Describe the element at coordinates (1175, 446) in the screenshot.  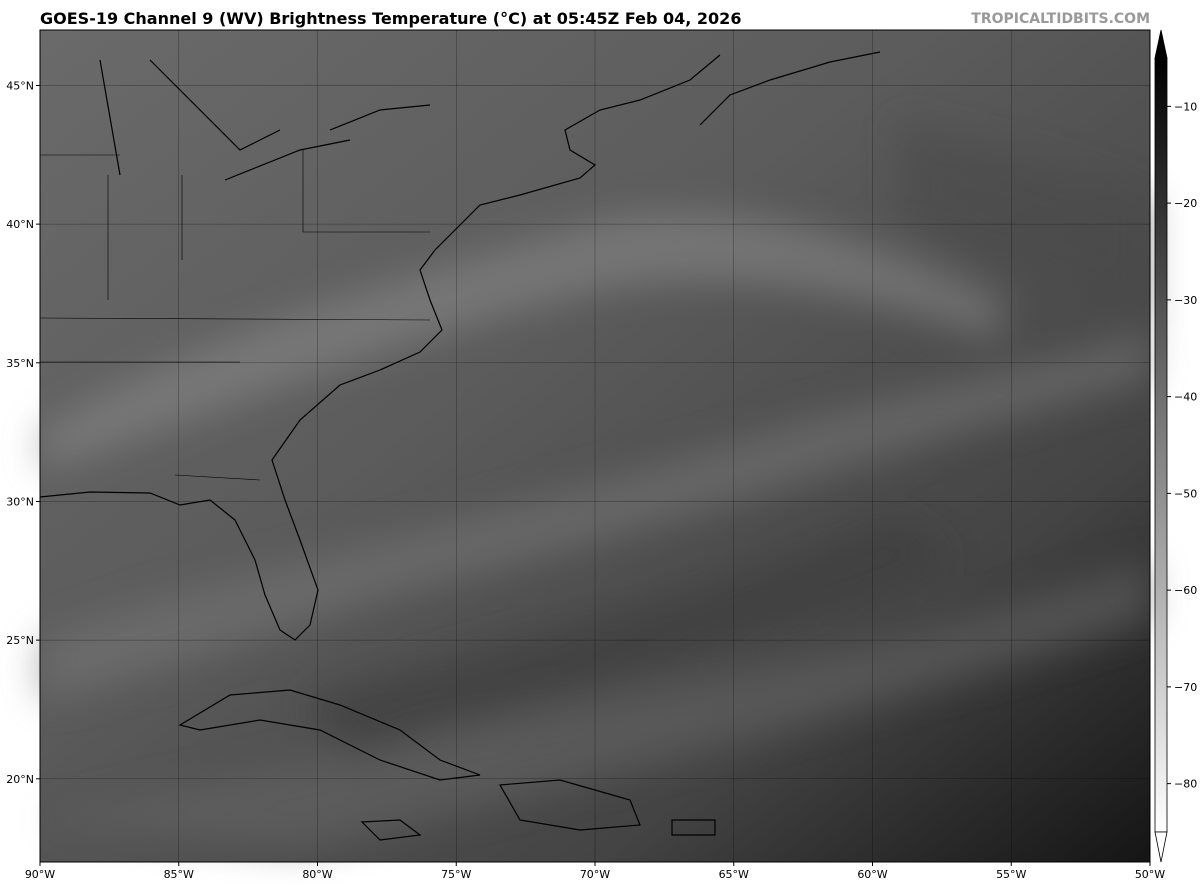
I see `colorbar: −10 −20 −30 −40 −50 −60 −70 −80` at that location.